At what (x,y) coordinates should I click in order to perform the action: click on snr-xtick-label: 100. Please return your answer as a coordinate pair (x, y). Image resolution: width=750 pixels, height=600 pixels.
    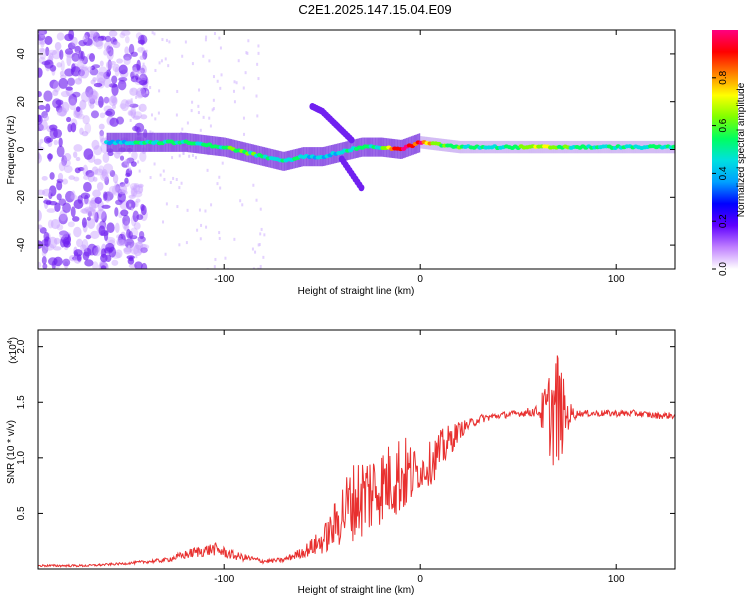
    Looking at the image, I should click on (616, 579).